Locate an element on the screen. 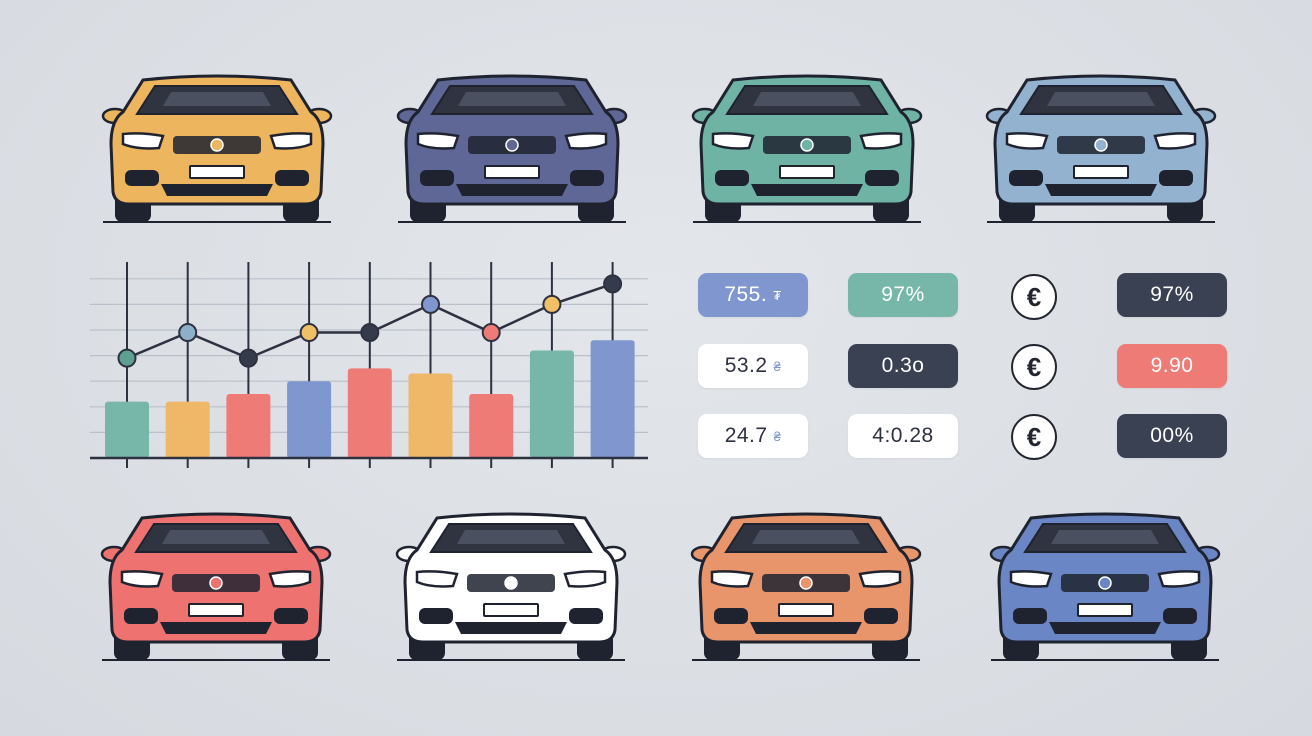  badge-value: 9.90 is located at coordinates (1172, 365).